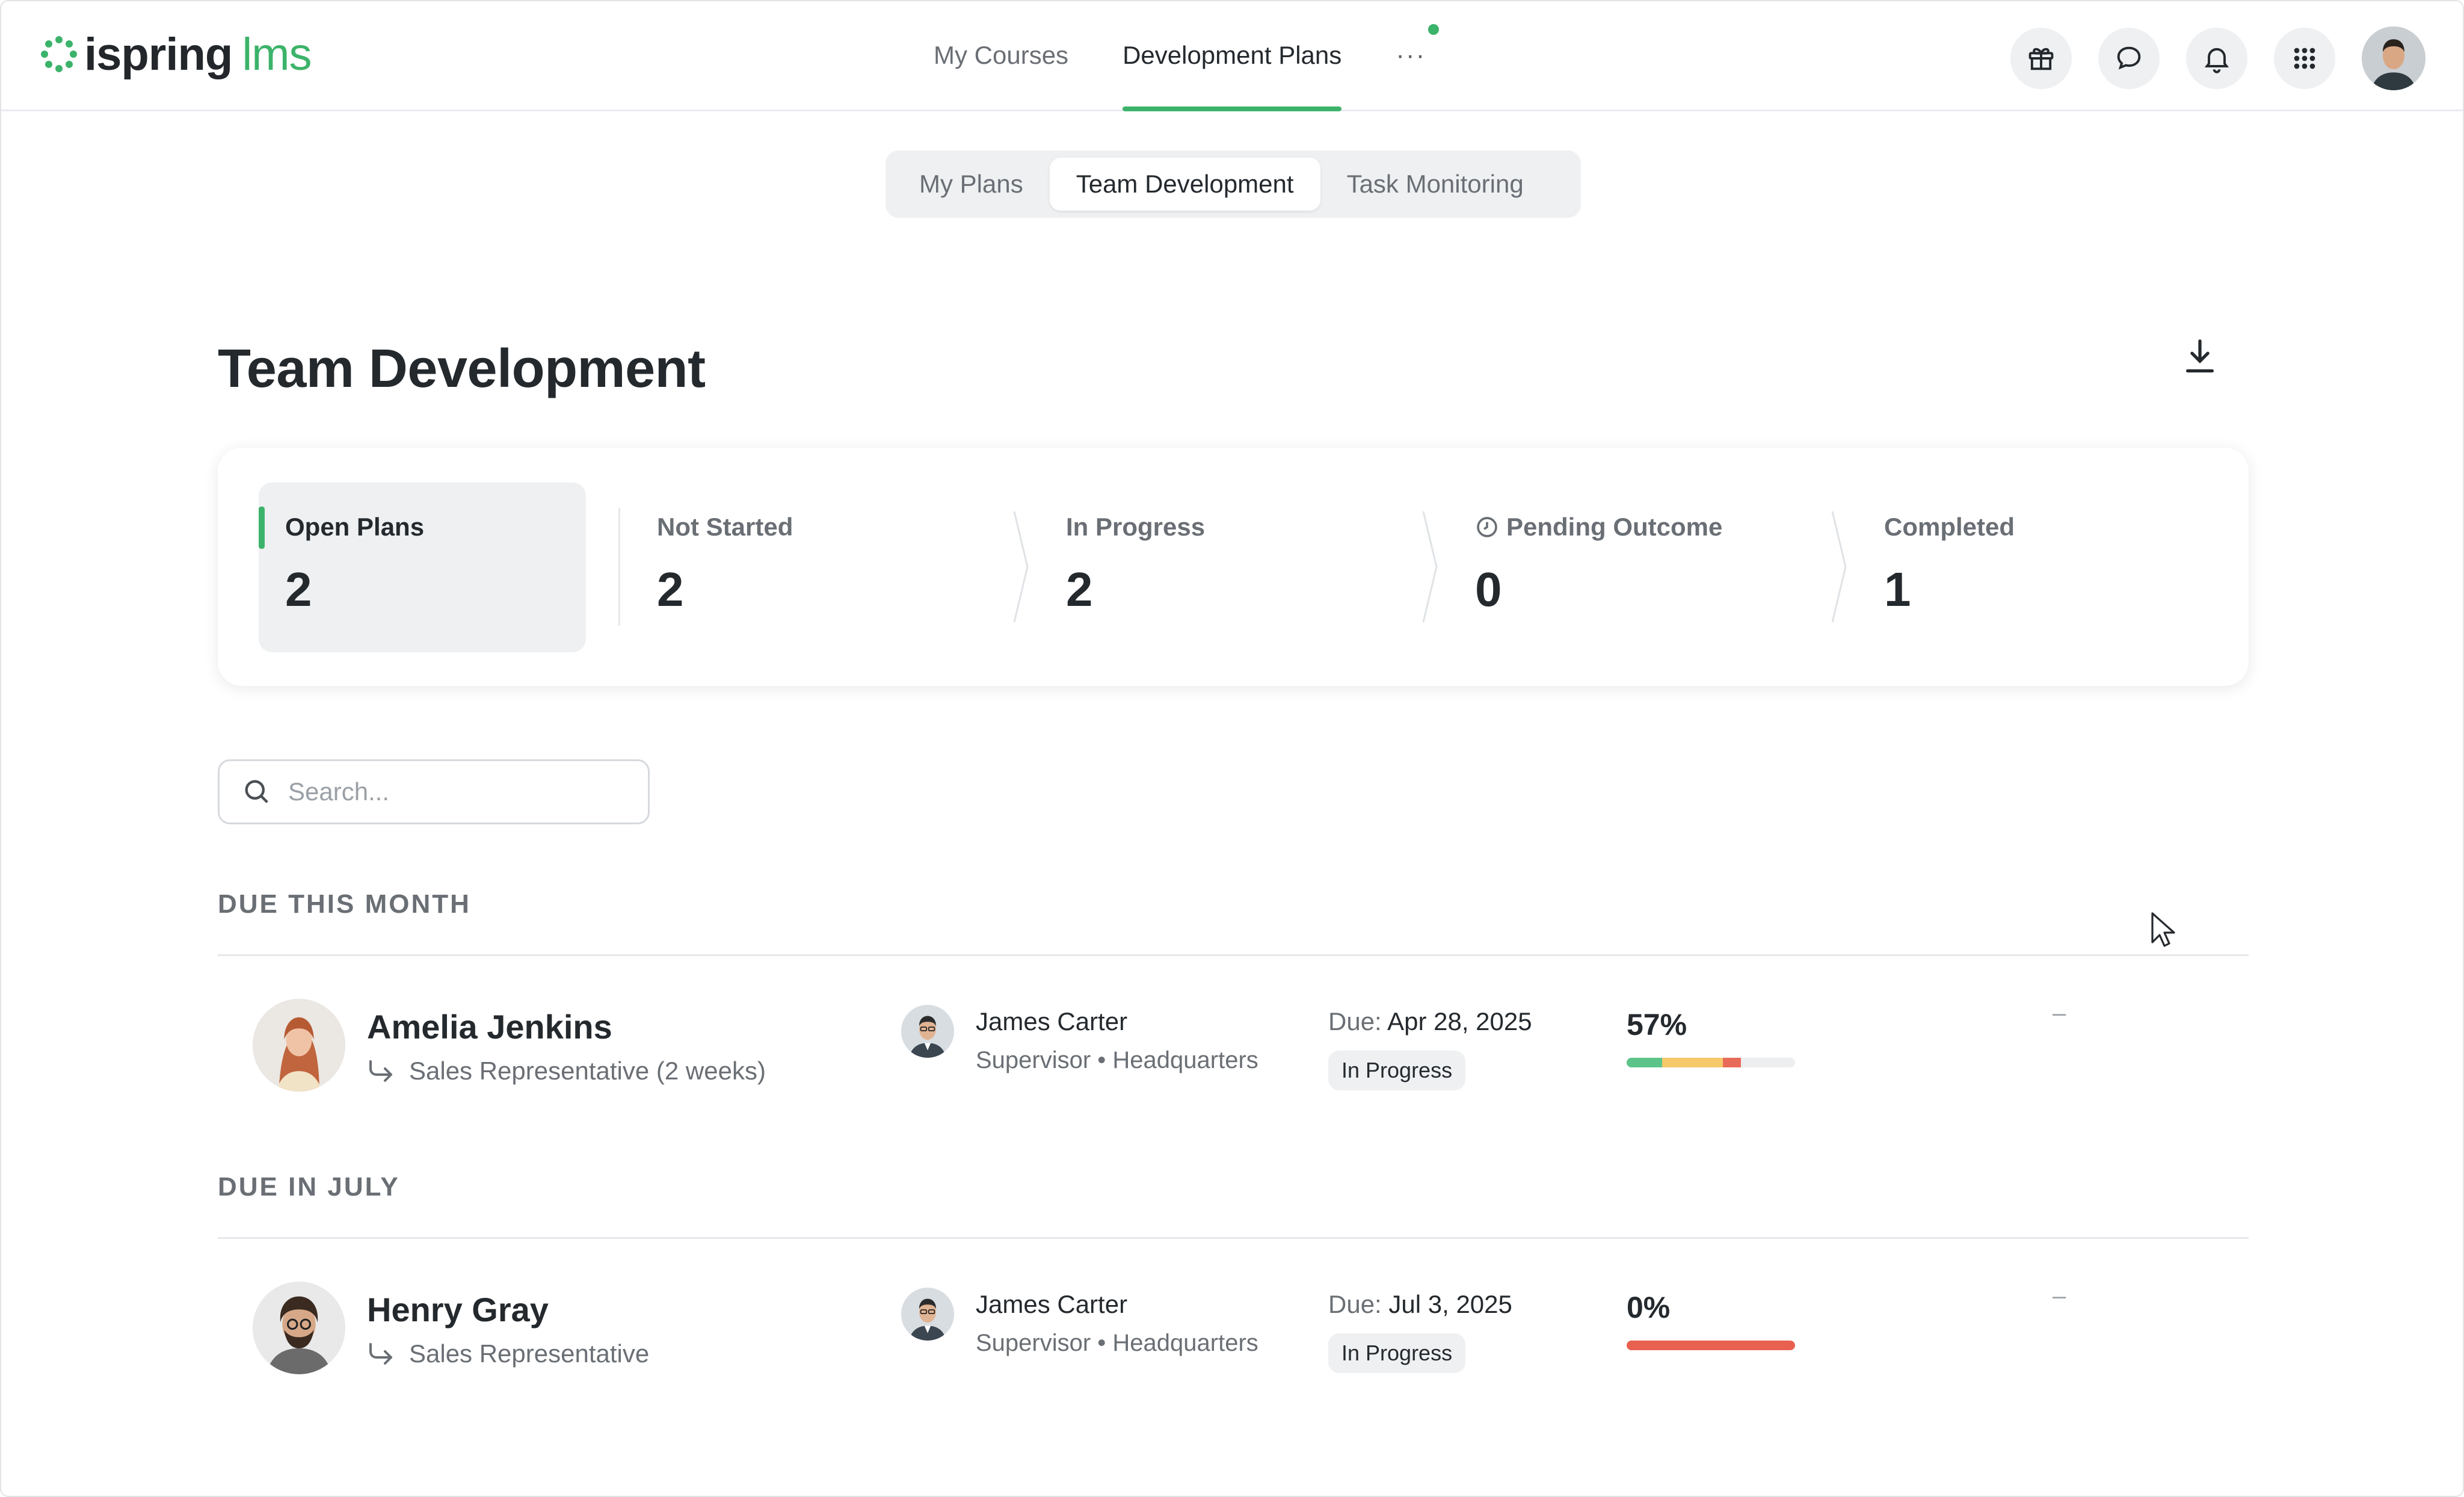  Describe the element at coordinates (1950, 527) in the screenshot. I see `stat-label: Completed` at that location.